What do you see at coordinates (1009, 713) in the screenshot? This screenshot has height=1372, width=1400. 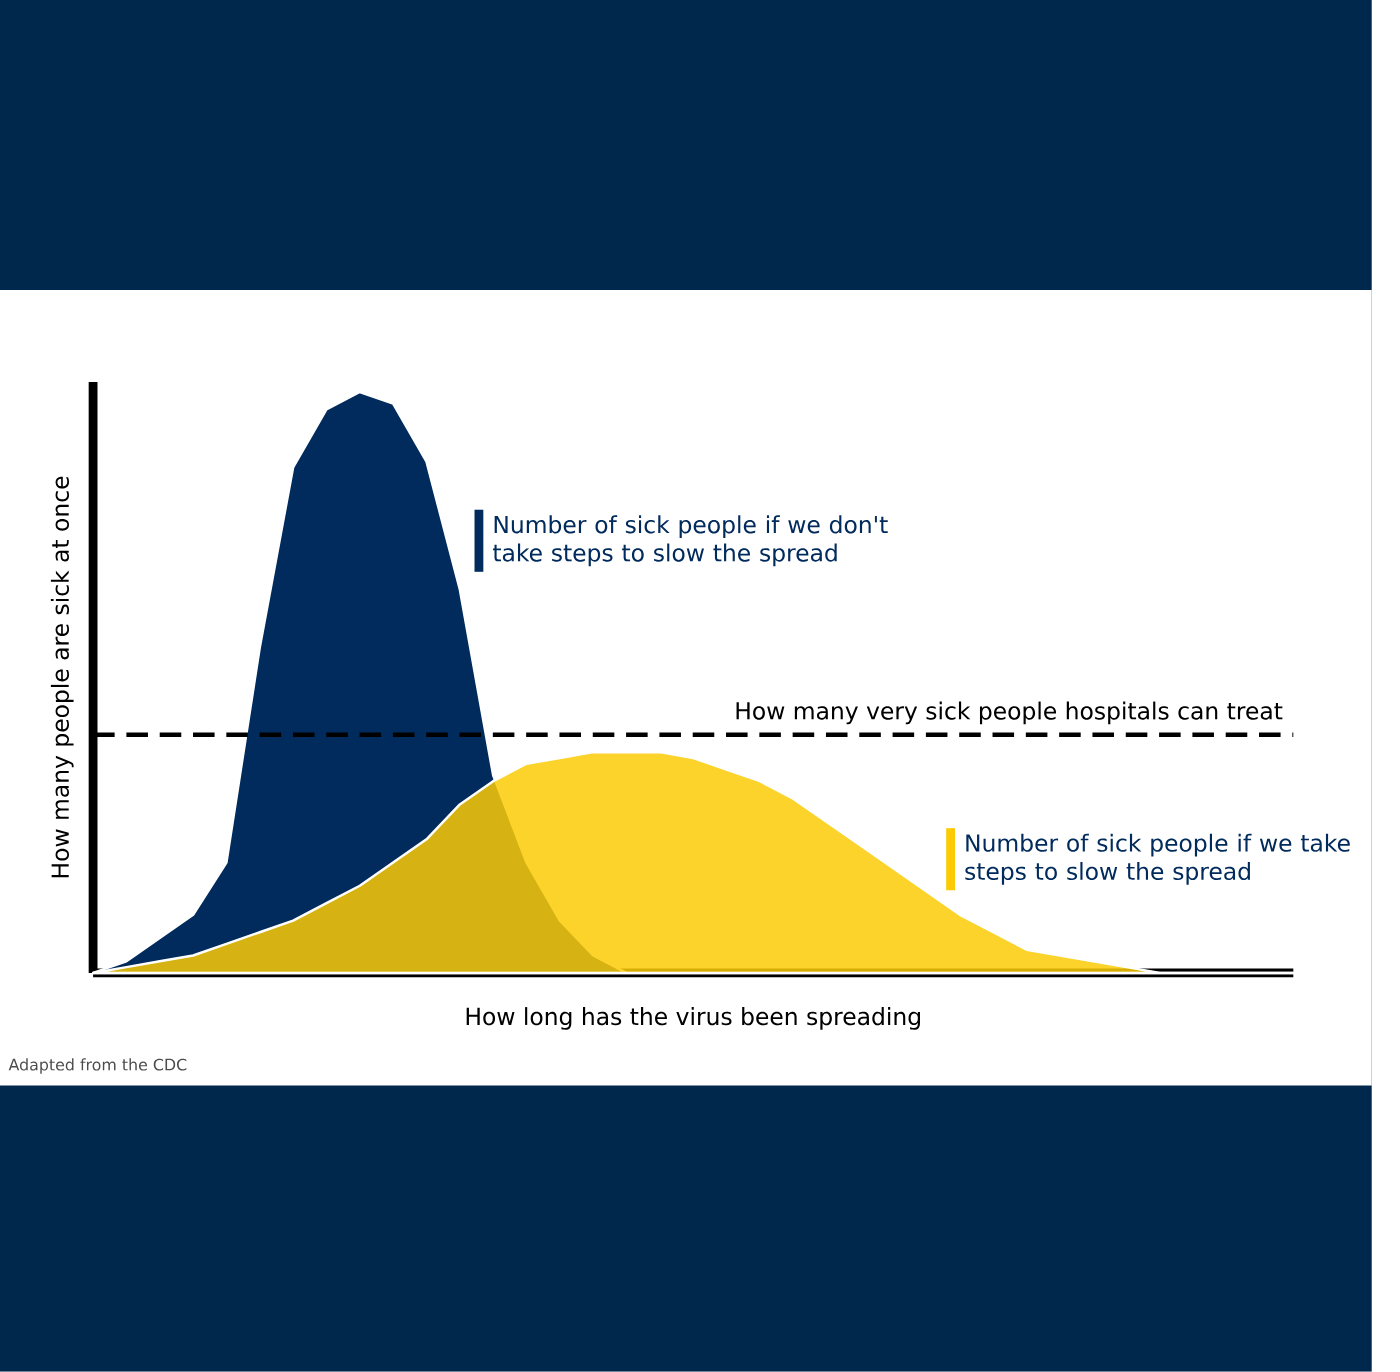 I see `ref-line-label: How many very sick people hospitals can treat` at bounding box center [1009, 713].